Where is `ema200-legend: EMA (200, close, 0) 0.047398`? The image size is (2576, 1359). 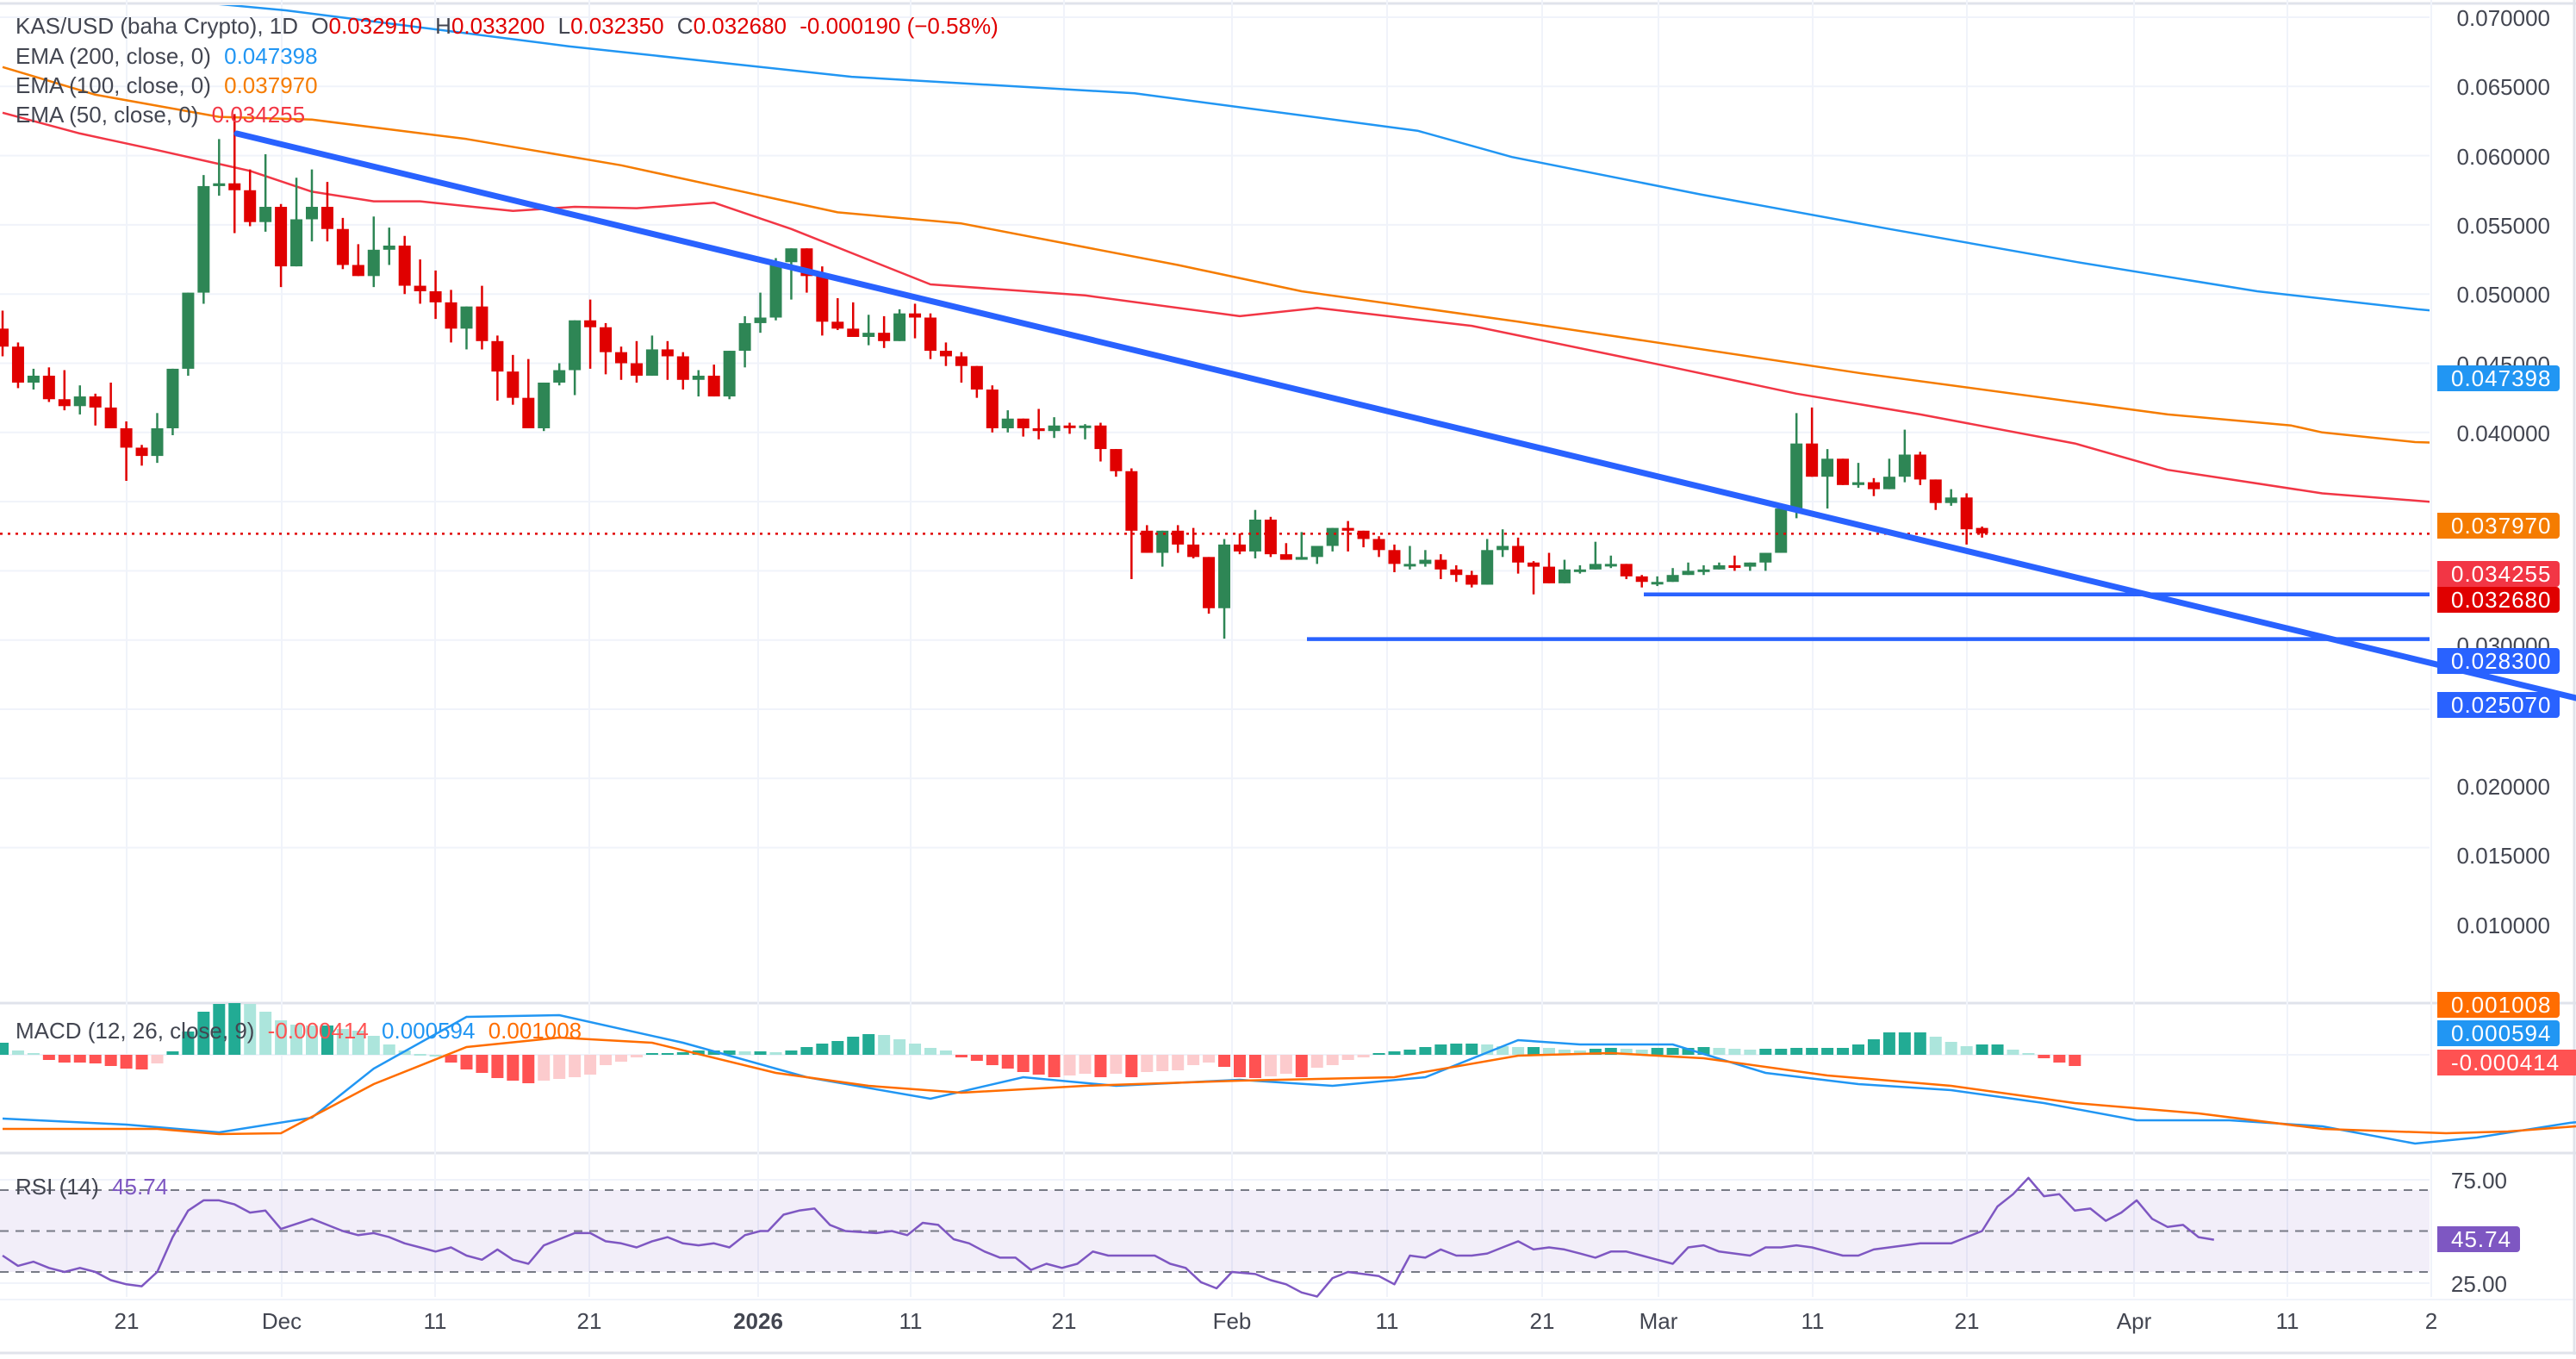
ema200-legend: EMA (200, close, 0) 0.047398 is located at coordinates (171, 56).